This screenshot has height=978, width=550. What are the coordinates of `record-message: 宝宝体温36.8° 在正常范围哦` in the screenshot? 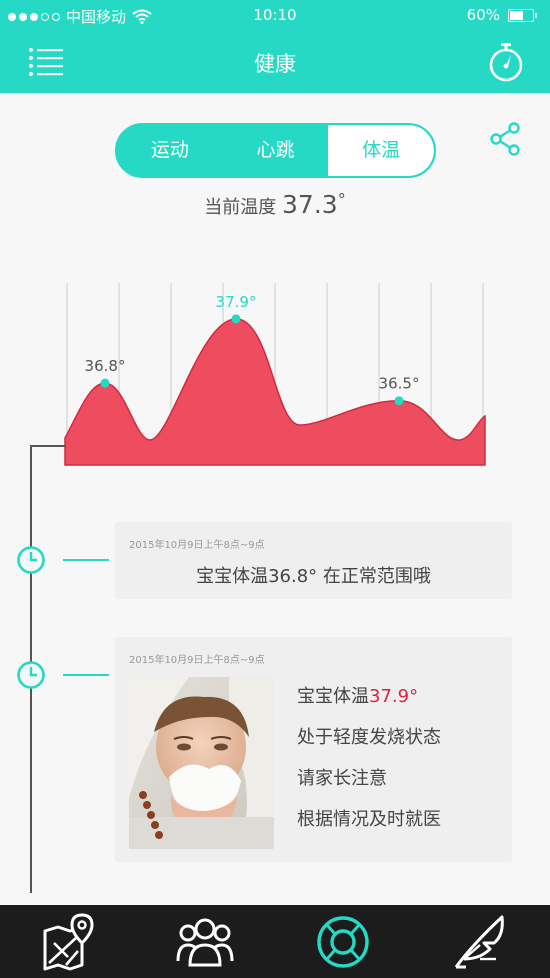 It's located at (313, 576).